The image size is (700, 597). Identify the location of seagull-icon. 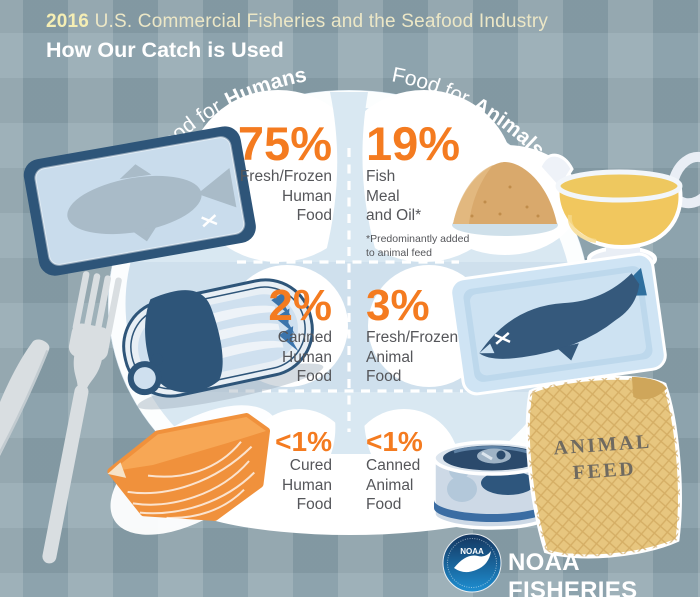
(472, 562).